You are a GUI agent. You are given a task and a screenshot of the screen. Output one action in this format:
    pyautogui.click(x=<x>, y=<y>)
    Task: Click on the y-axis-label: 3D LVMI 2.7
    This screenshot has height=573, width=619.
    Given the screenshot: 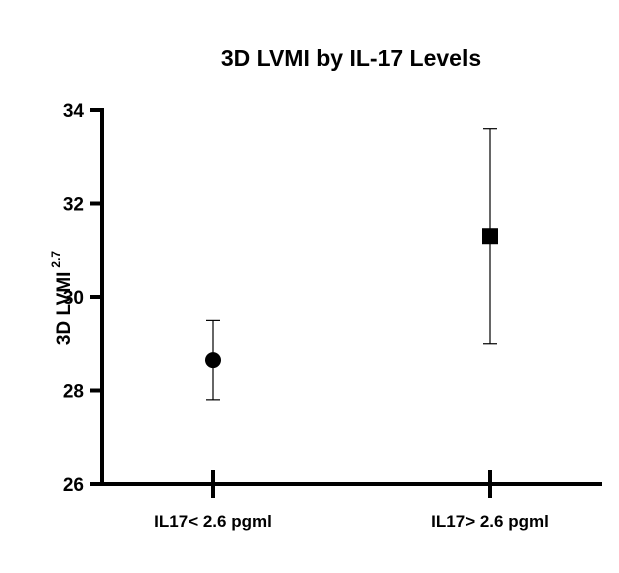 What is the action you would take?
    pyautogui.click(x=62, y=298)
    